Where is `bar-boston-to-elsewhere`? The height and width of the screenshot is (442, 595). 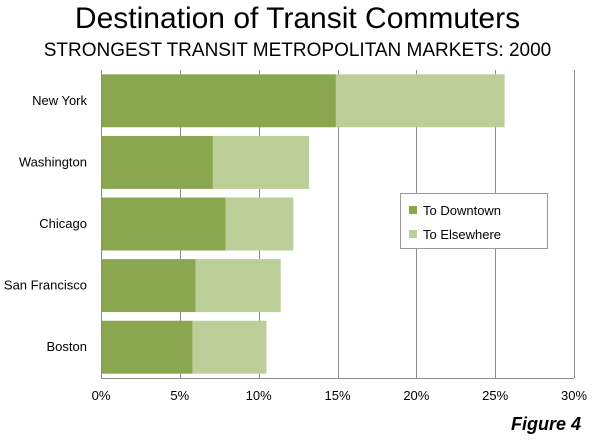
bar-boston-to-elsewhere is located at coordinates (229, 347).